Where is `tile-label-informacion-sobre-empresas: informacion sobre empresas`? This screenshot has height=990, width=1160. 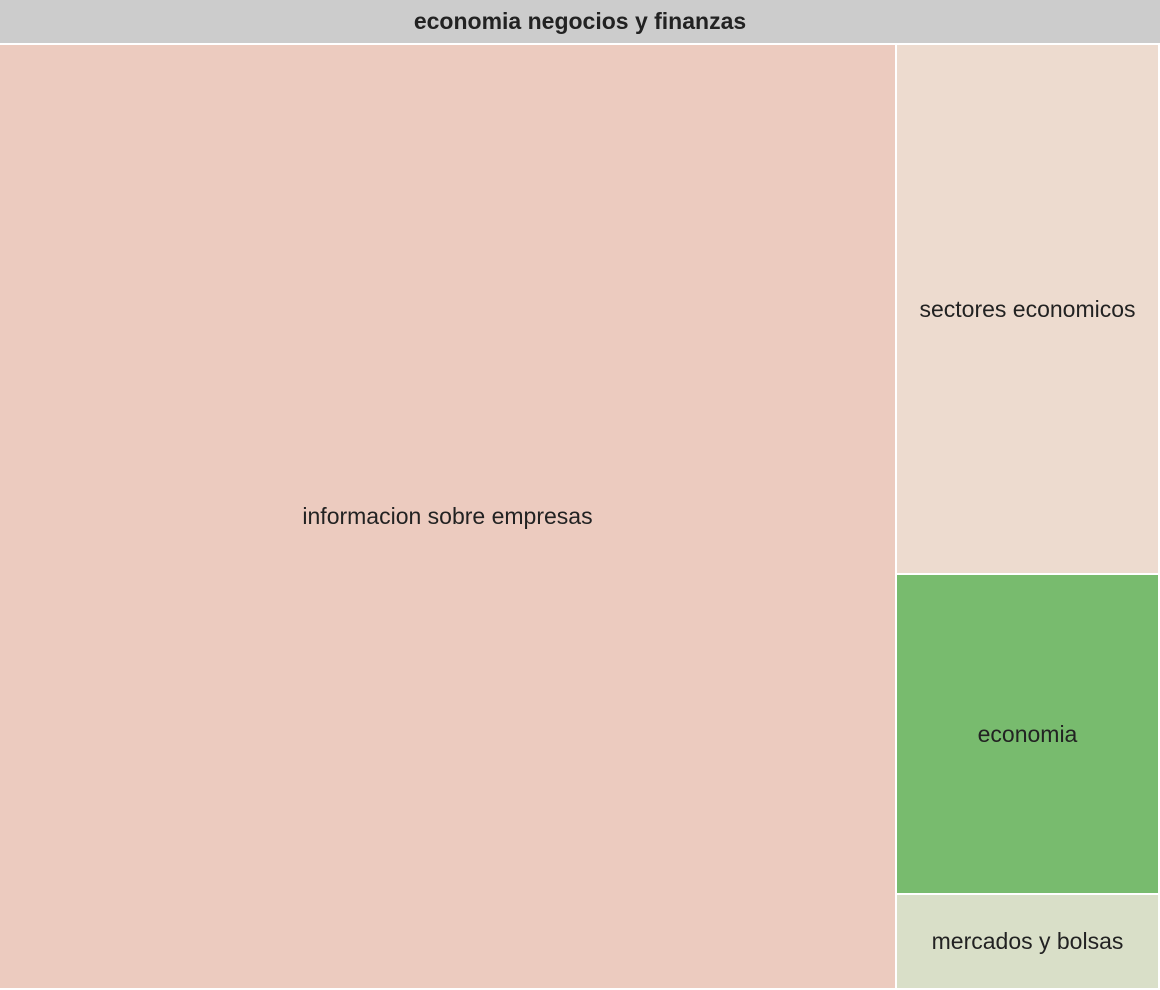
tile-label-informacion-sobre-empresas: informacion sobre empresas is located at coordinates (447, 516).